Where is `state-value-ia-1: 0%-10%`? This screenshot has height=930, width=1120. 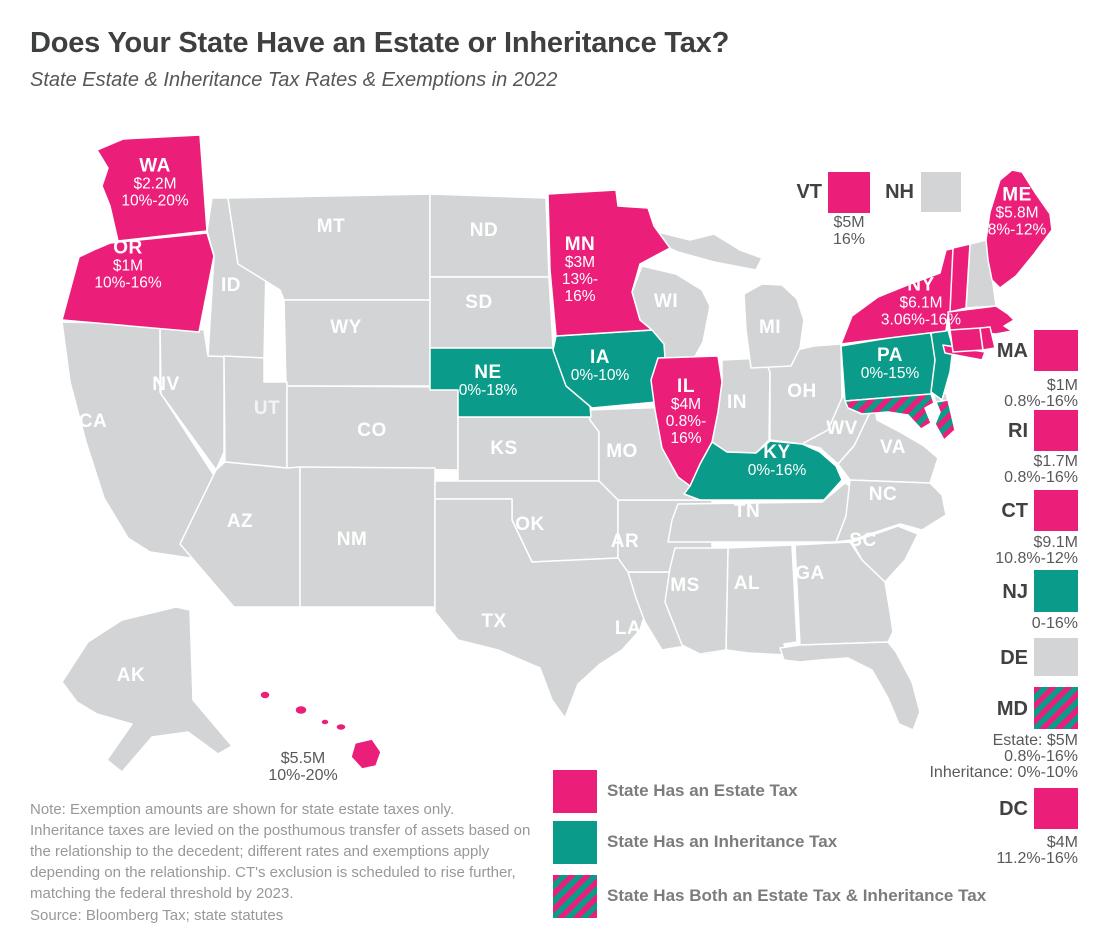 state-value-ia-1: 0%-10% is located at coordinates (600, 375).